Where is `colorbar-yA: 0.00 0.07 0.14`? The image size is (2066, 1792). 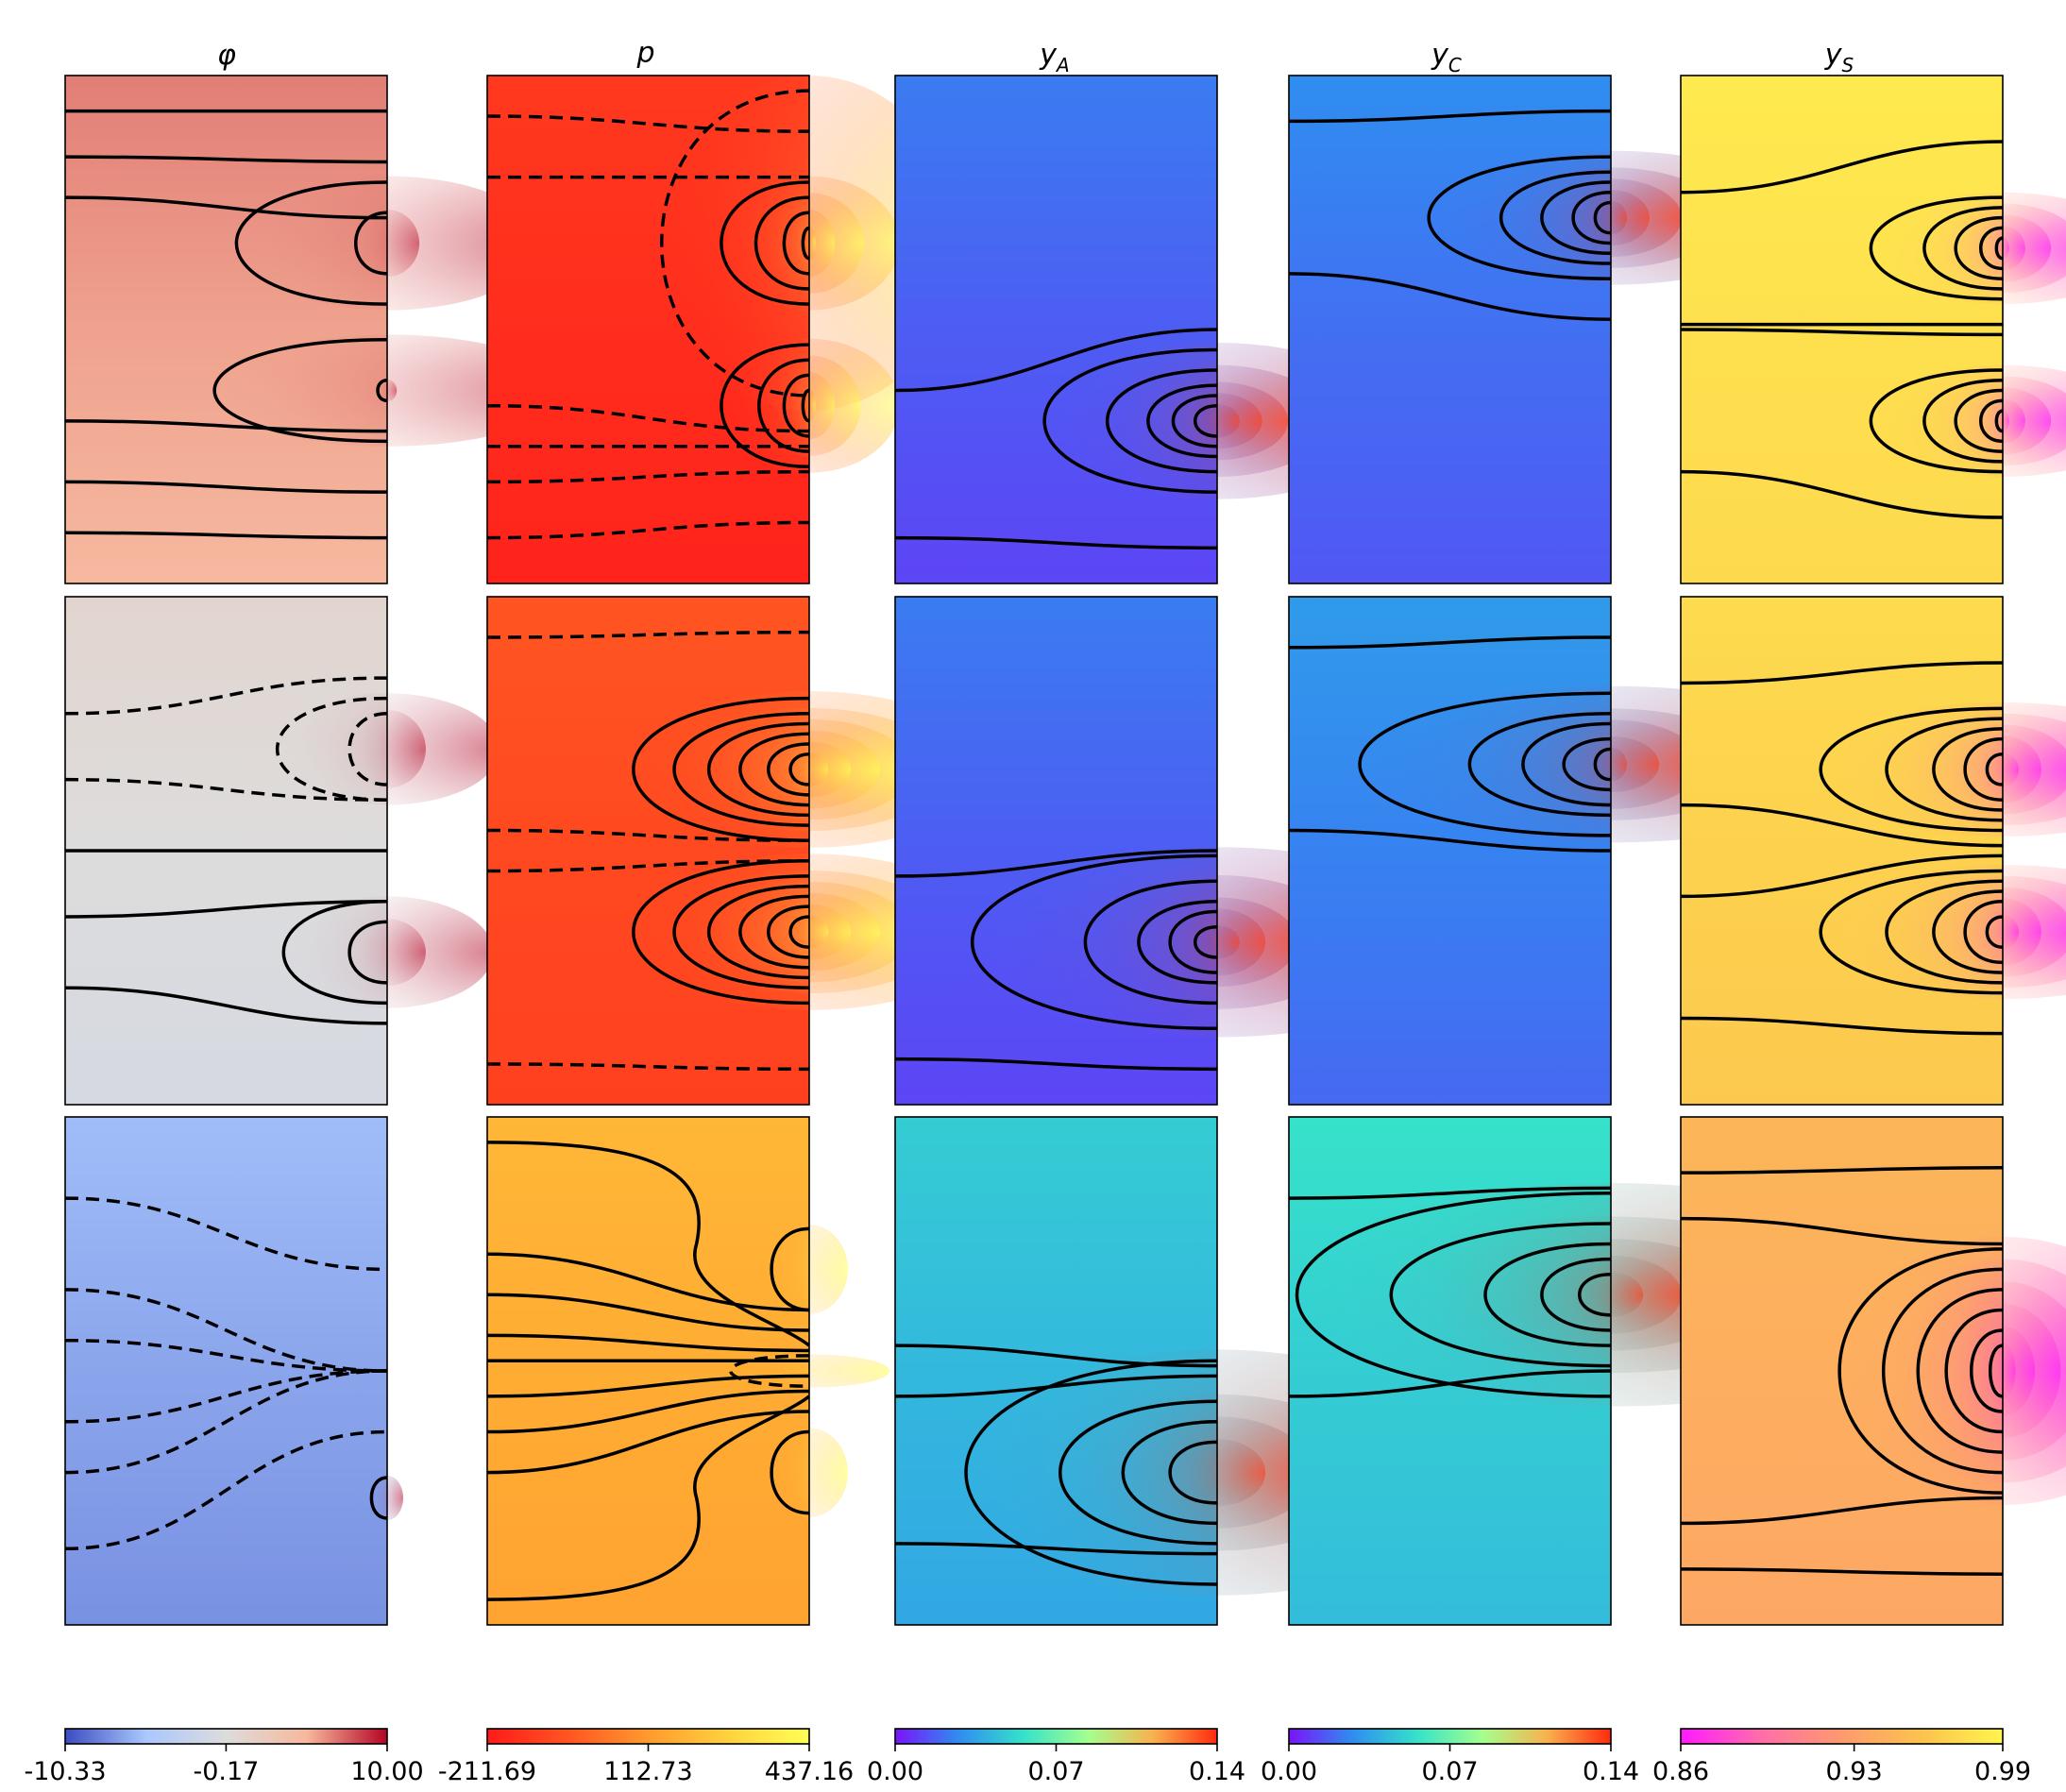 colorbar-yA: 0.00 0.07 0.14 is located at coordinates (1056, 1757).